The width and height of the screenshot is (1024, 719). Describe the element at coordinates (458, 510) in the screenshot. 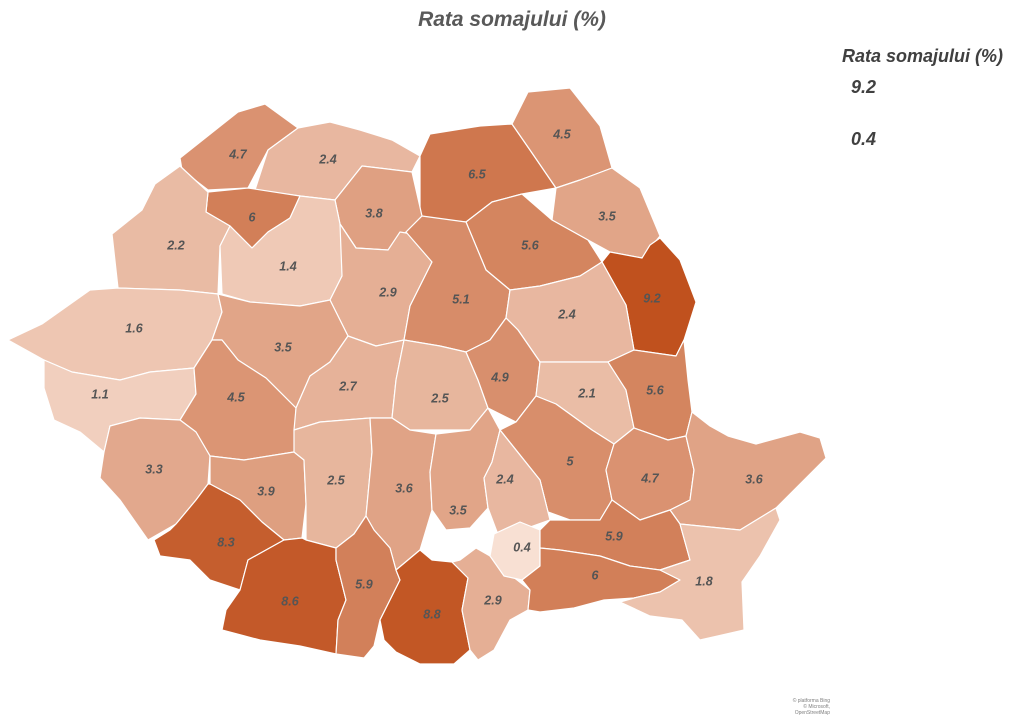

I see `county-label-ph: 3.5` at that location.